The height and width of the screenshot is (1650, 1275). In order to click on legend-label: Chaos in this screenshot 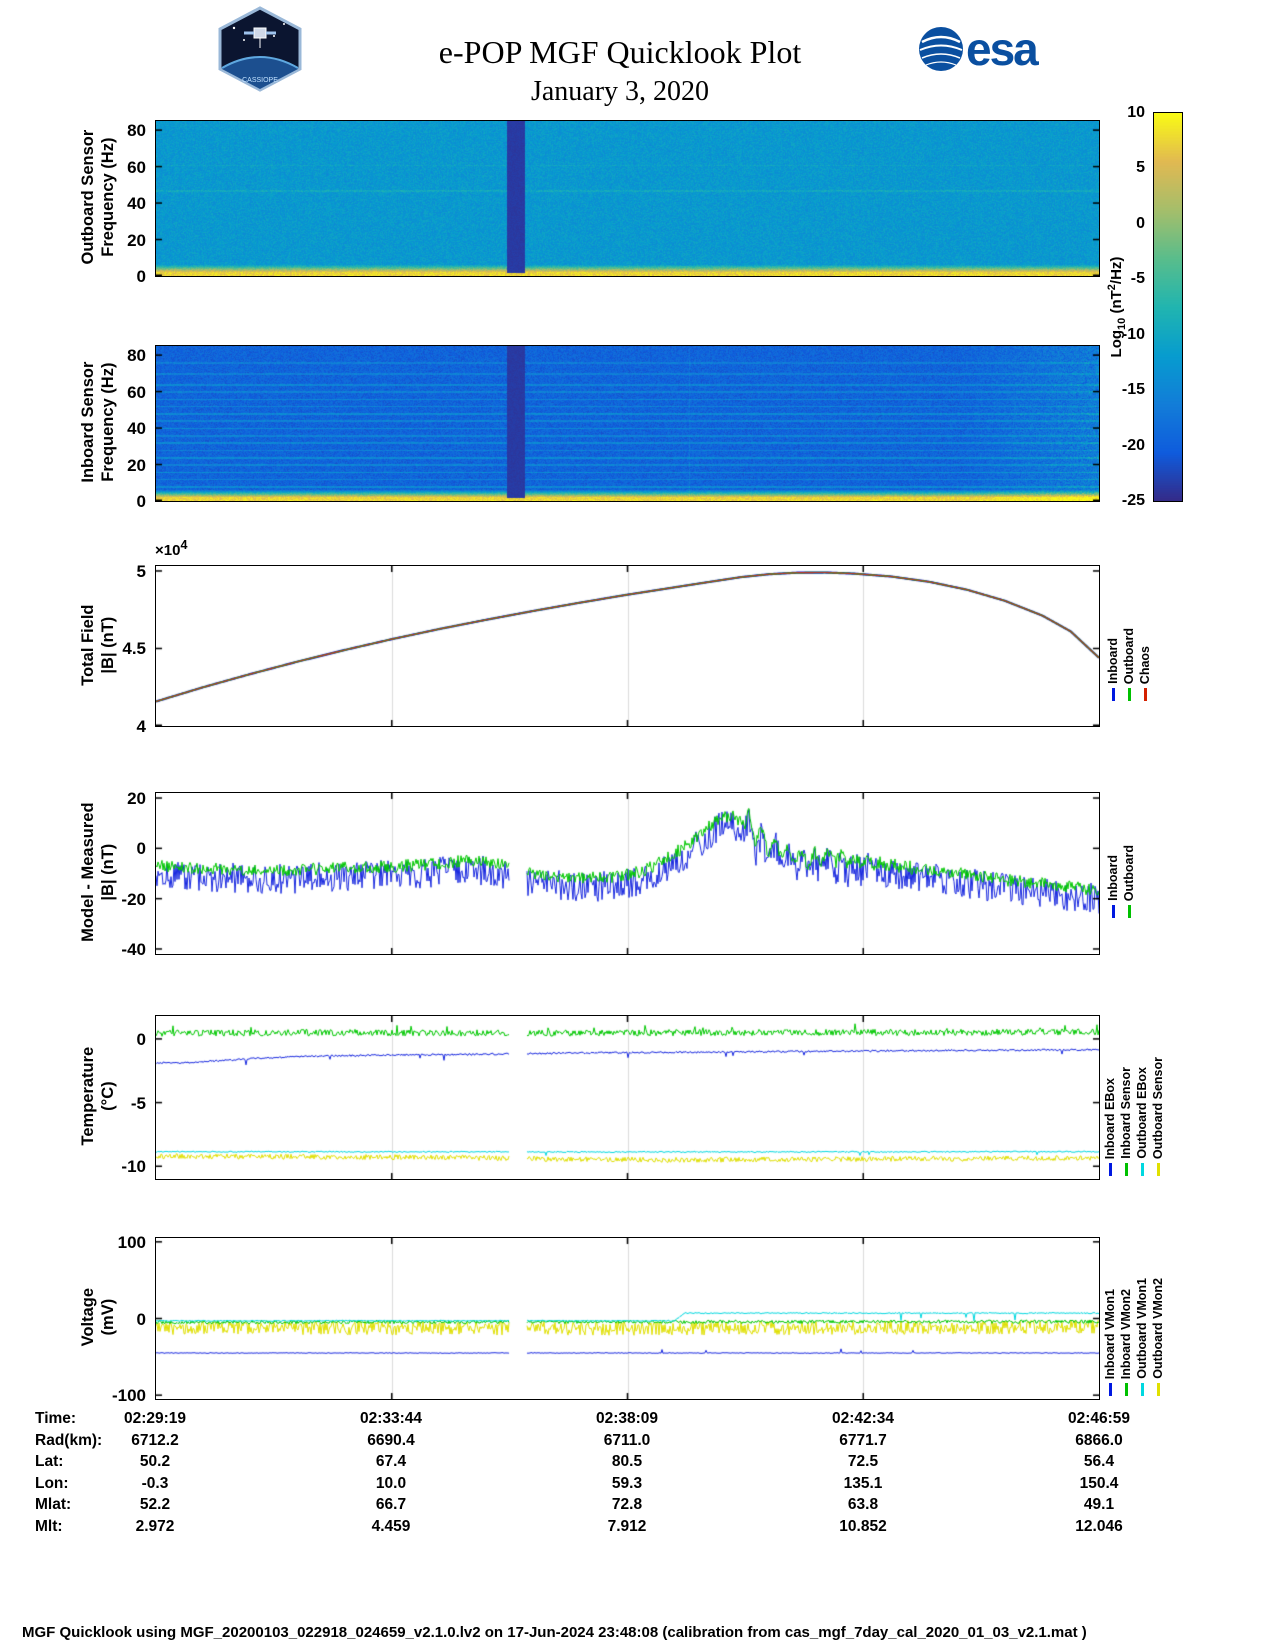, I will do `click(1145, 664)`.